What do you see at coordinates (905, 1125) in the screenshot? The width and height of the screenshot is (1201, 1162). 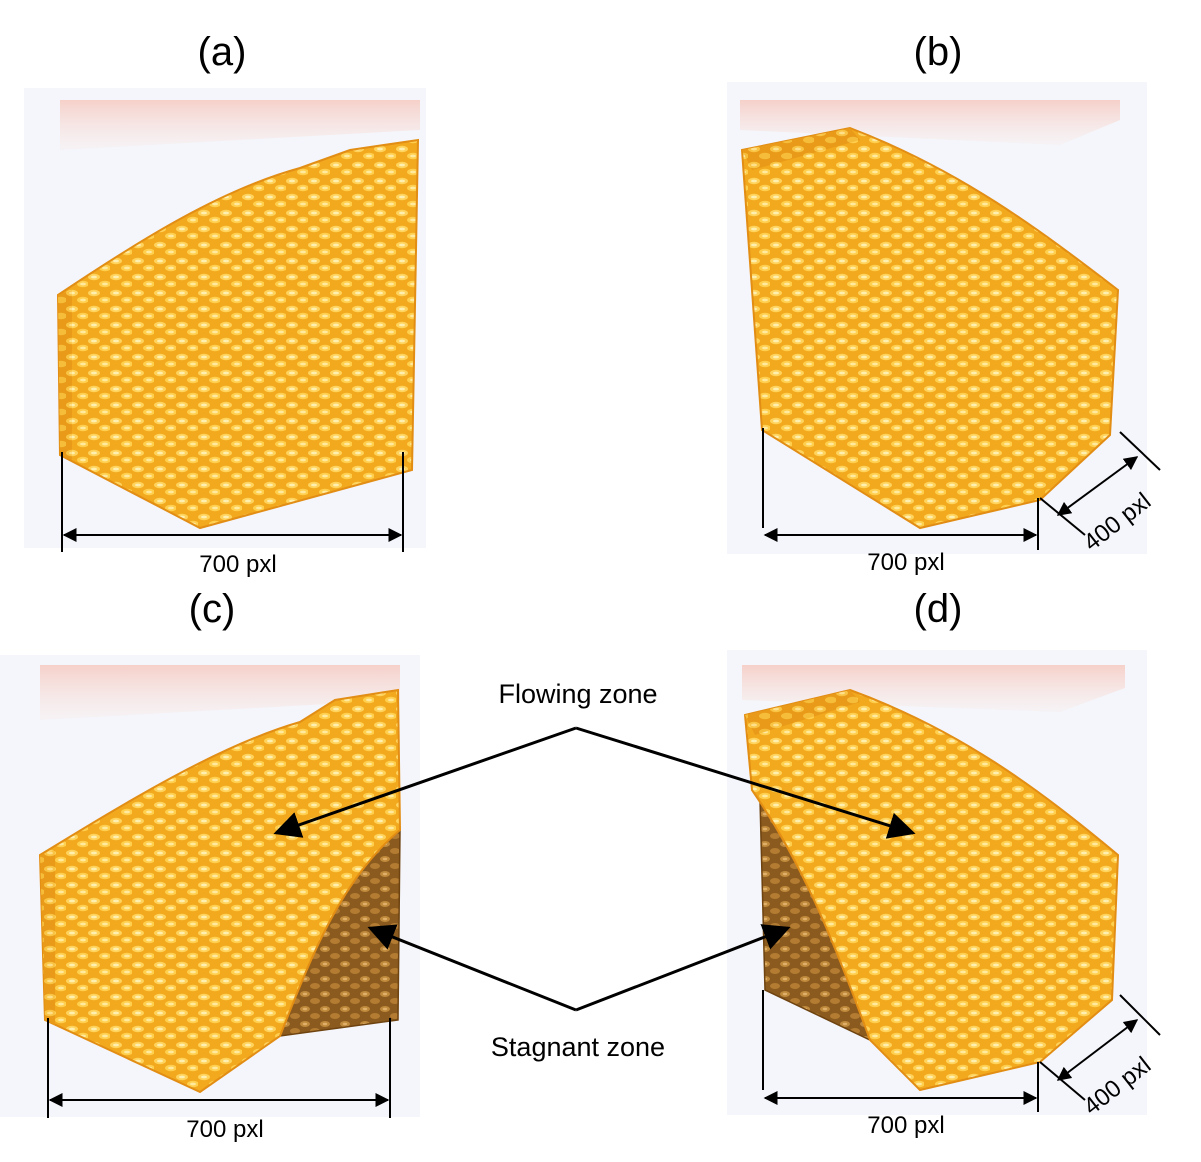 I see `width-label-d: 700 pxl` at bounding box center [905, 1125].